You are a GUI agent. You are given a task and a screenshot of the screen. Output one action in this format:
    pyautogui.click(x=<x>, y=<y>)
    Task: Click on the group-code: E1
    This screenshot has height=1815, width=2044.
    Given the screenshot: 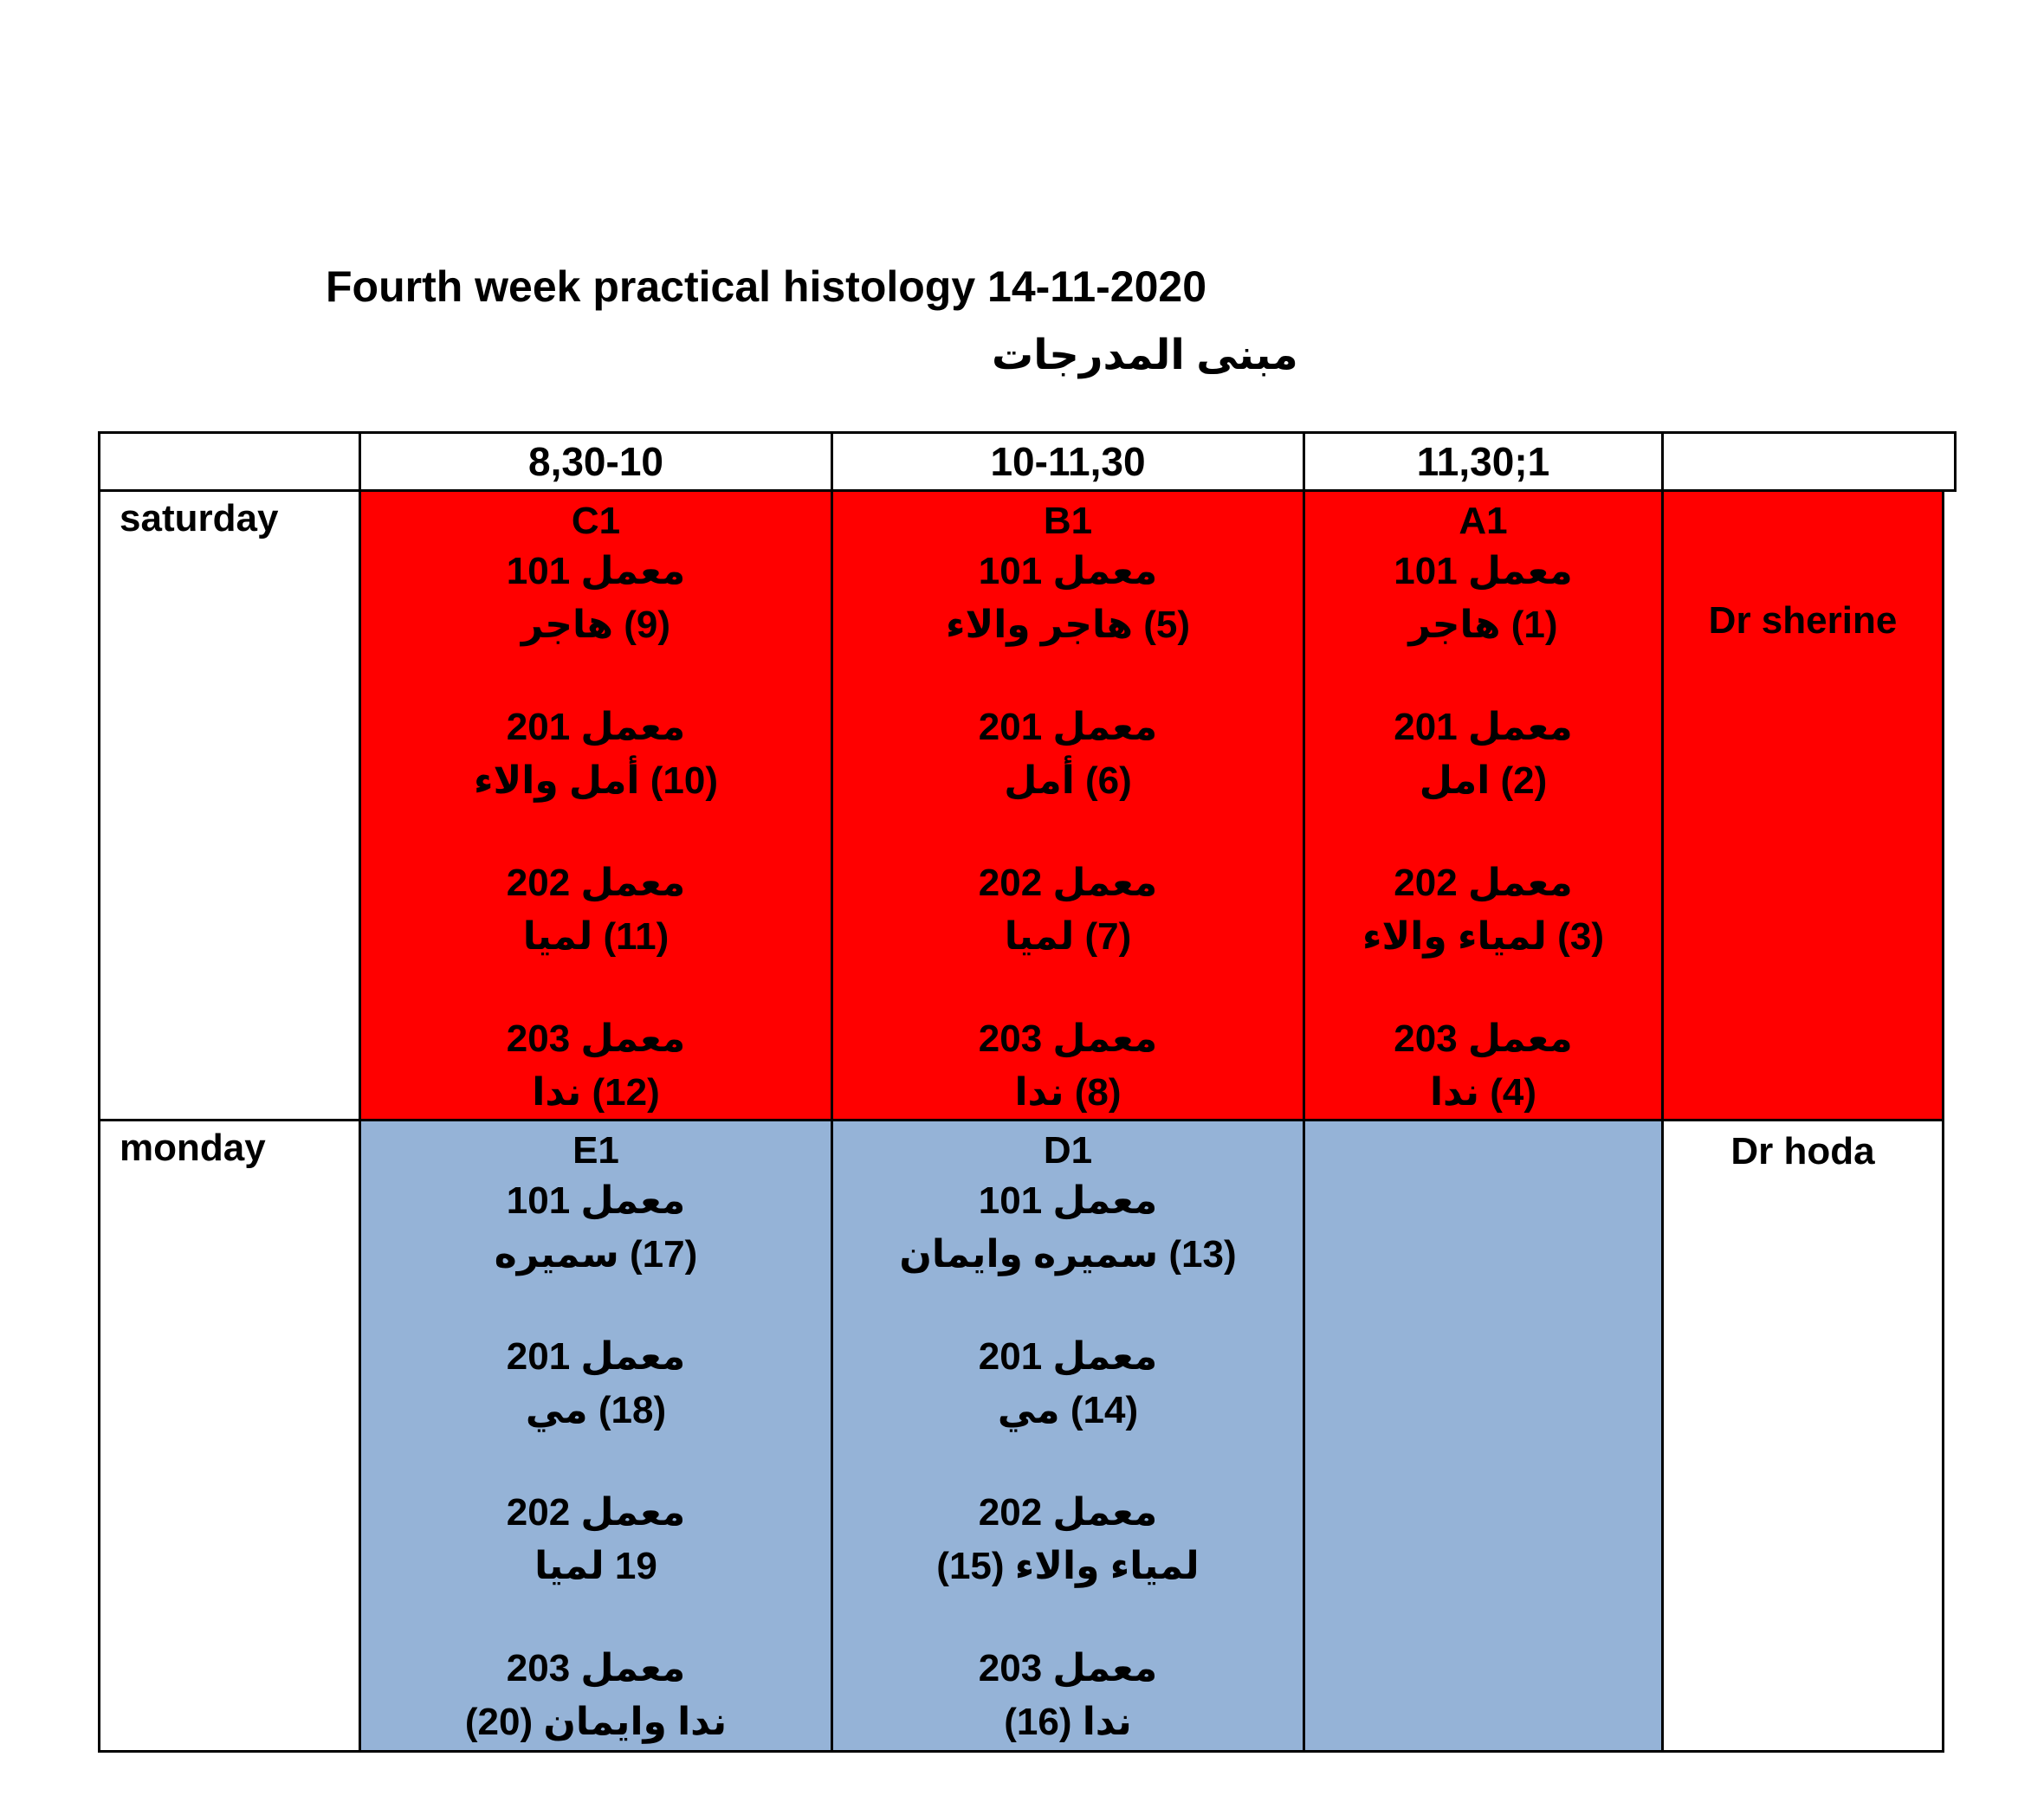 What is the action you would take?
    pyautogui.click(x=595, y=1150)
    